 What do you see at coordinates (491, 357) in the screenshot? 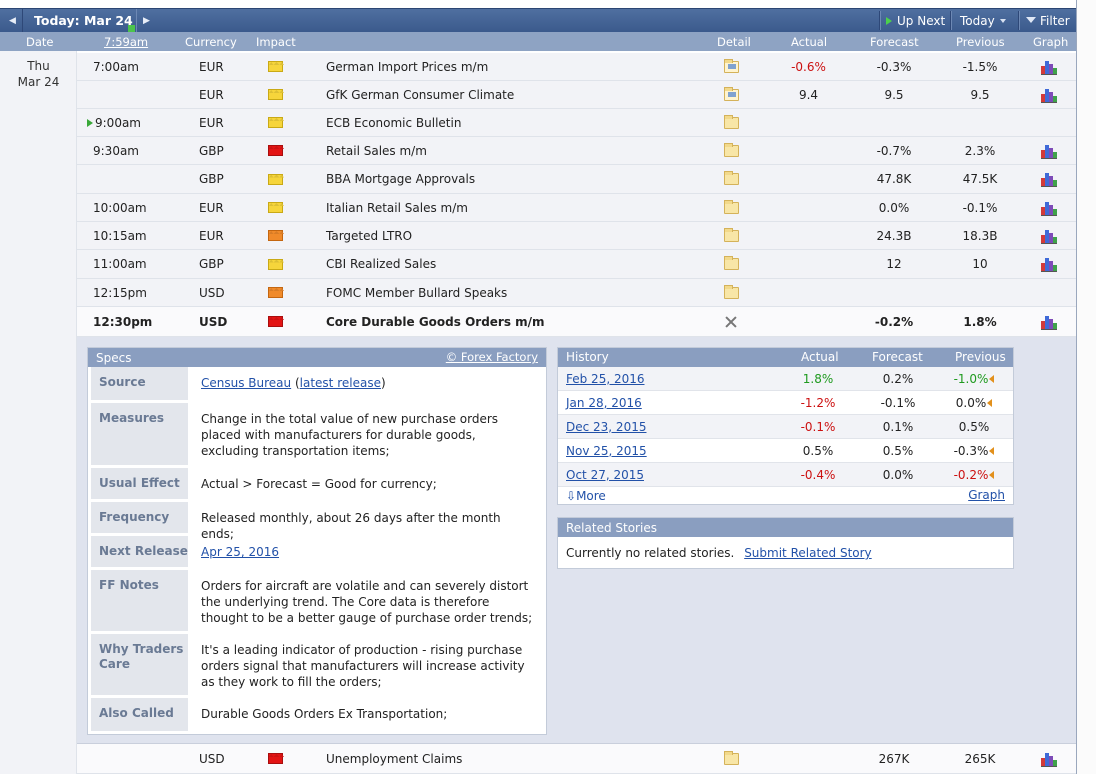
I see `forex-factory-link: © Forex Factory` at bounding box center [491, 357].